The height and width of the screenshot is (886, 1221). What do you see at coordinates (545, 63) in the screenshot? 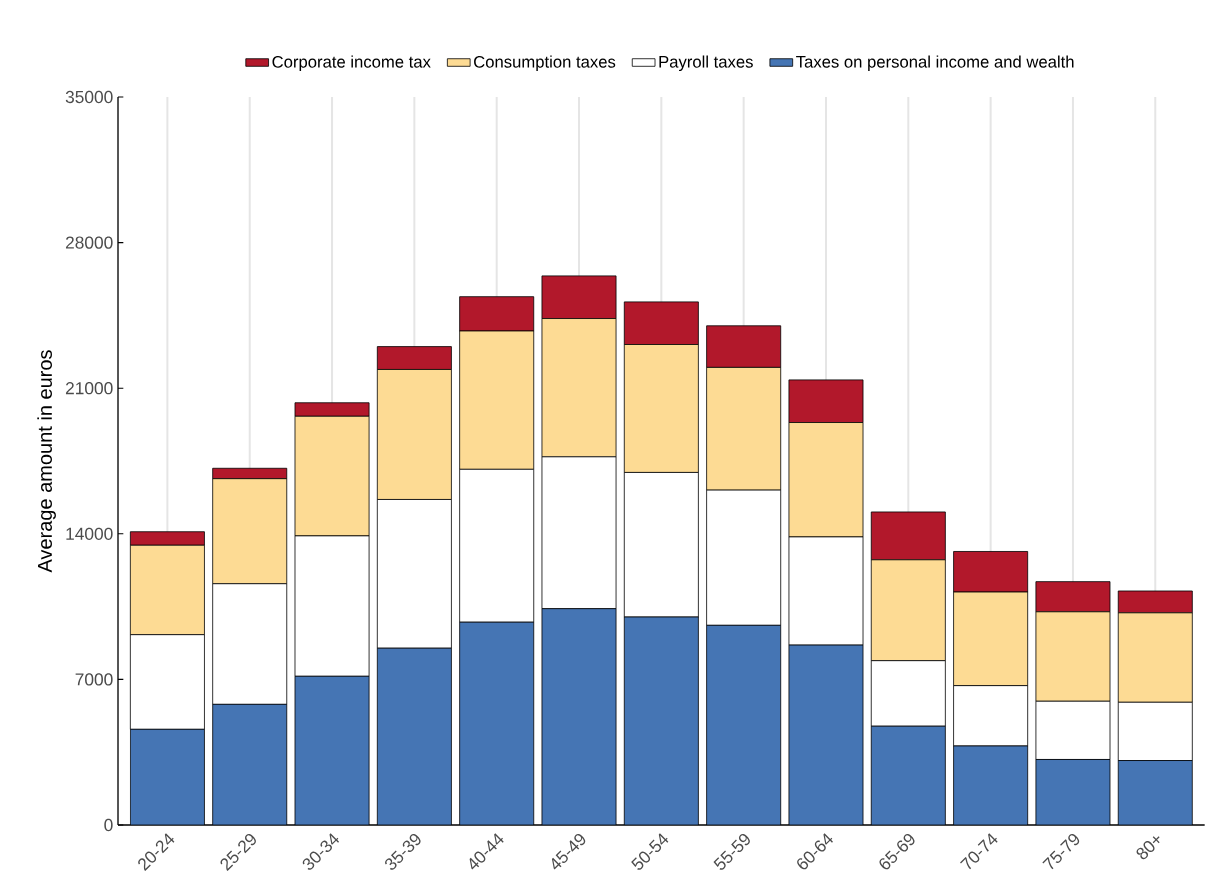
I see `legend-label: Consumption taxes` at bounding box center [545, 63].